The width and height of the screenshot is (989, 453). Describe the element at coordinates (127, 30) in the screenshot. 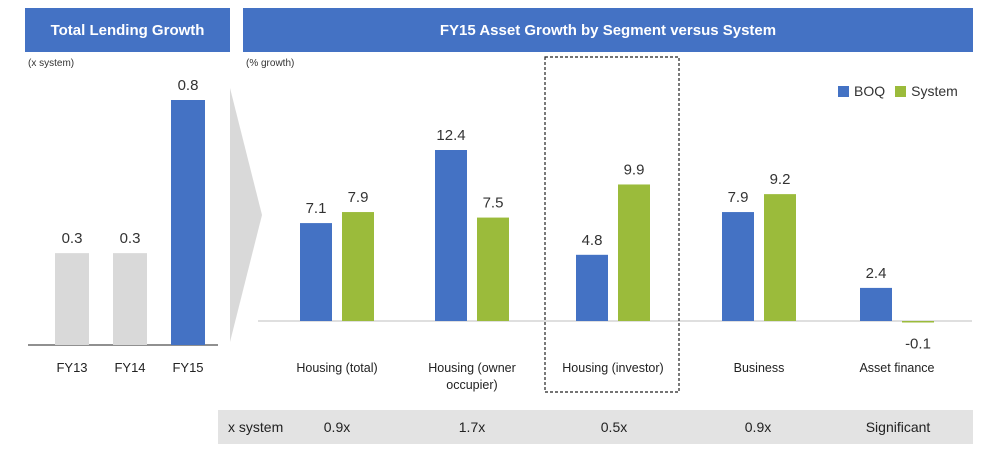

I see `left-chart-title: Total Lending Growth` at that location.